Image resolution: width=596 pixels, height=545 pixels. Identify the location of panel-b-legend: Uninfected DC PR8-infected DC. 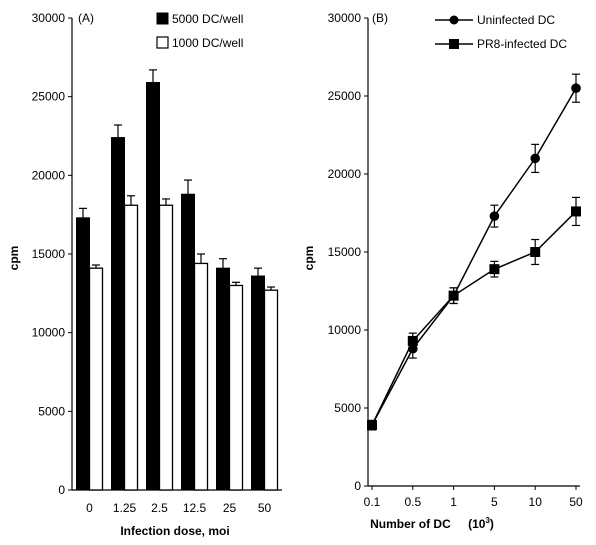
(501, 32).